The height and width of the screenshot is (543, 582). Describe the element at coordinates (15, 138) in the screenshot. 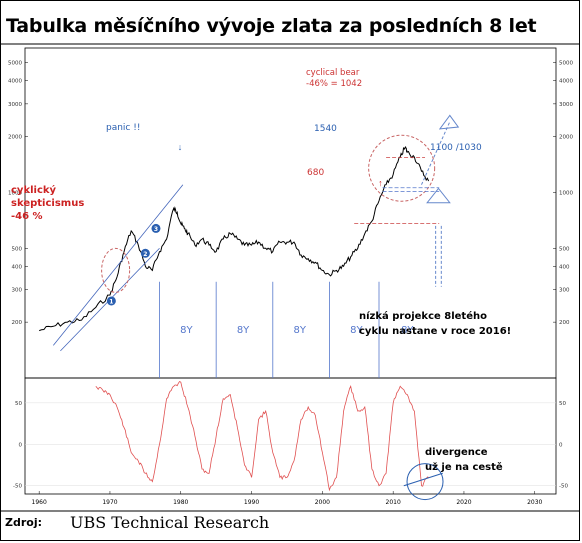

I see `y-tick-label: 2000` at that location.